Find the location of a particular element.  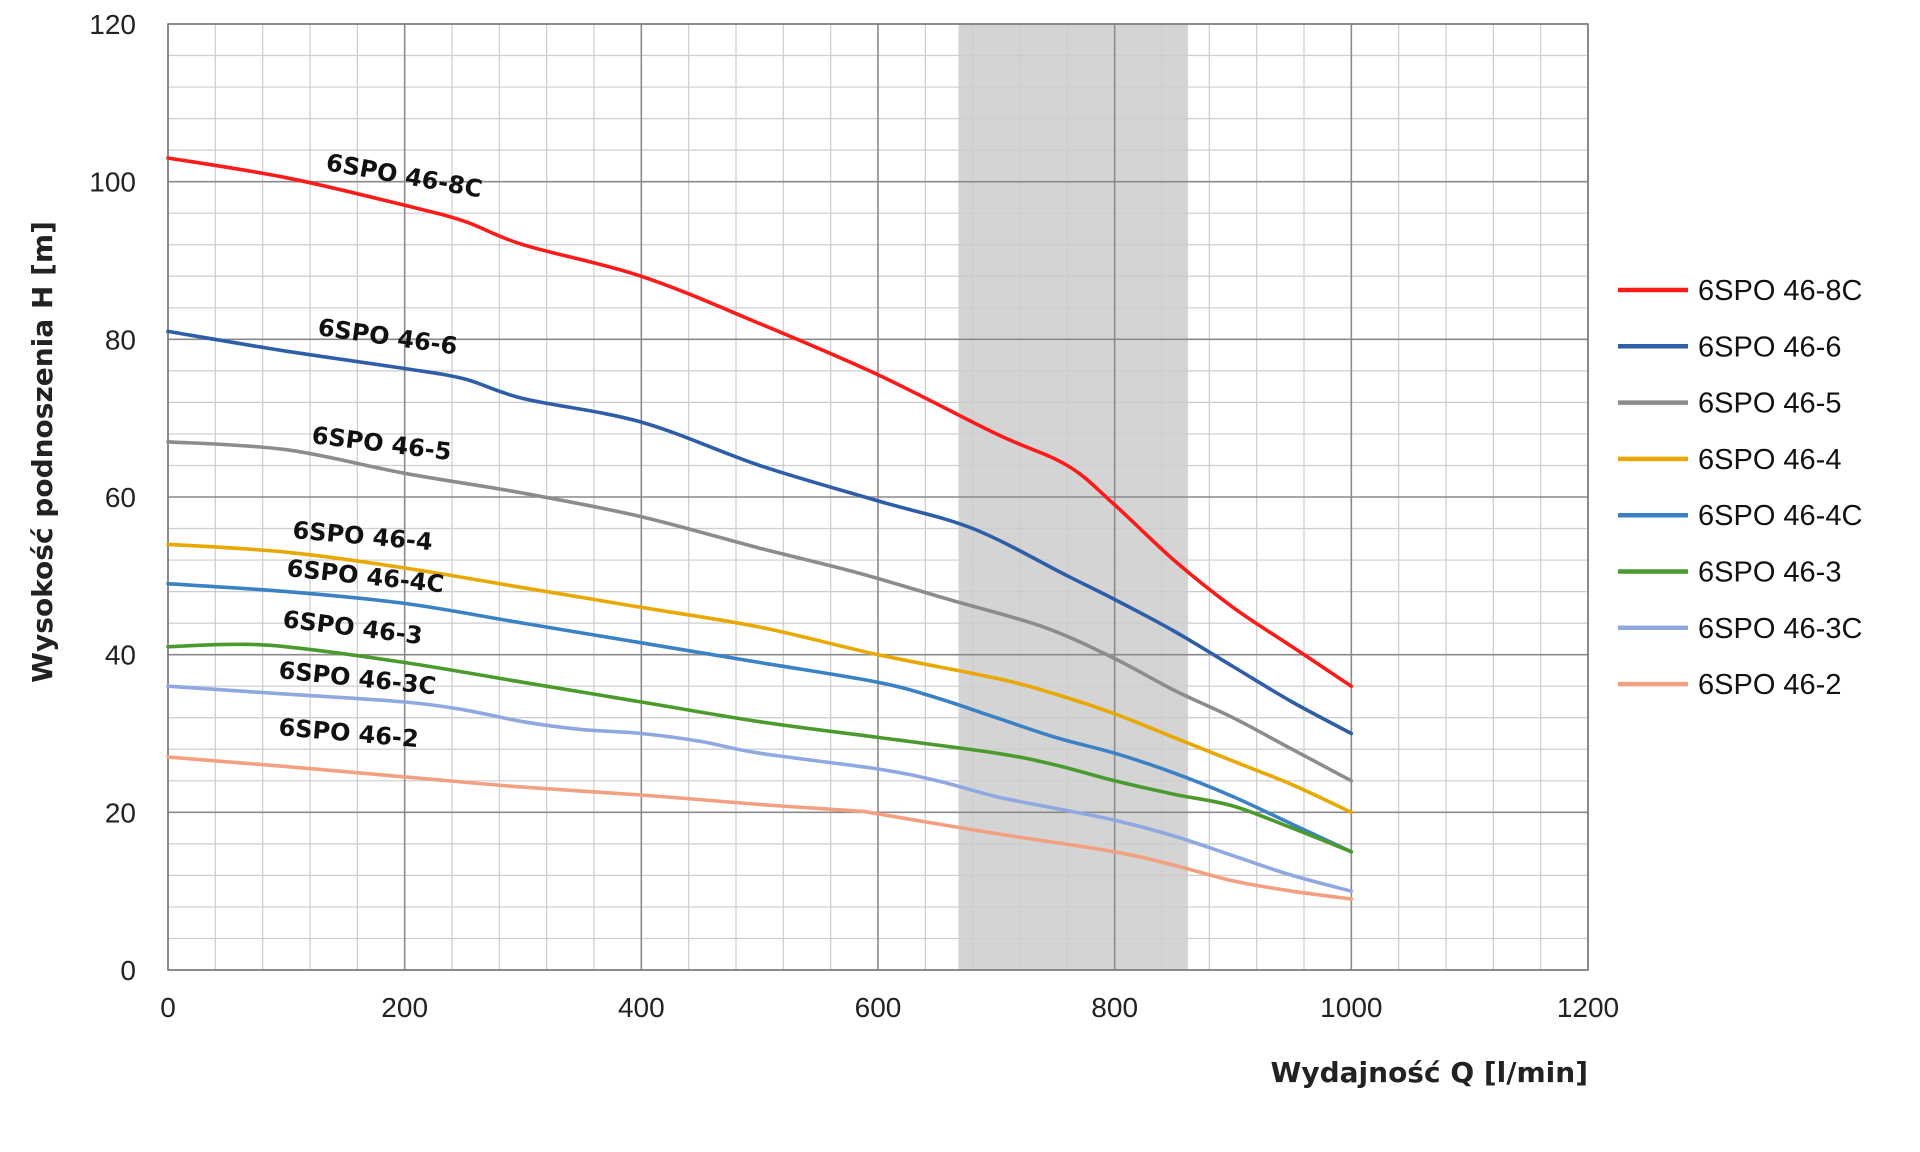

y-tick-label: 120 is located at coordinates (112, 24).